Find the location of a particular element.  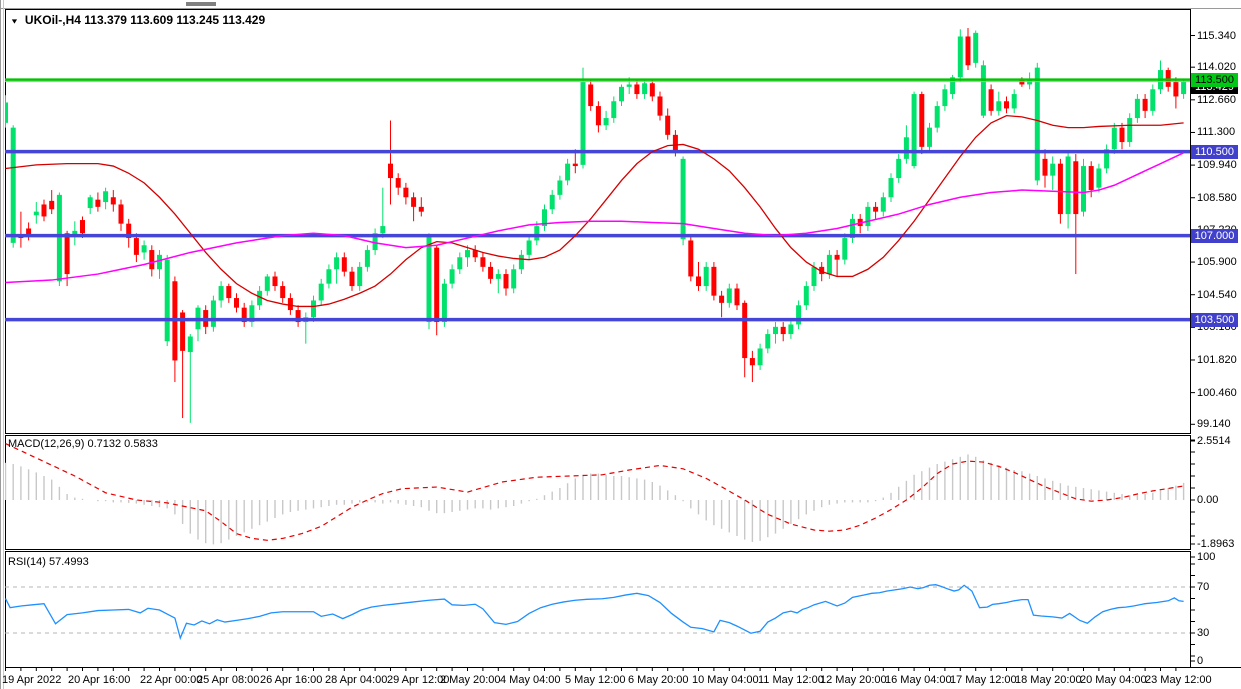

window-left-edge is located at coordinates (0, 344).